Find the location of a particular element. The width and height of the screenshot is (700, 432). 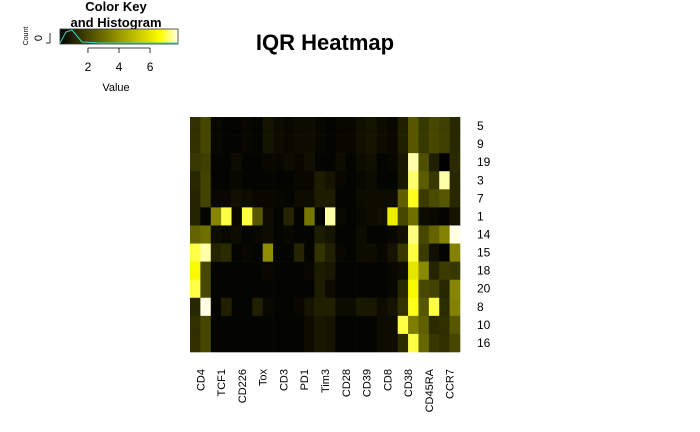

column-label: CD38 is located at coordinates (409, 383).